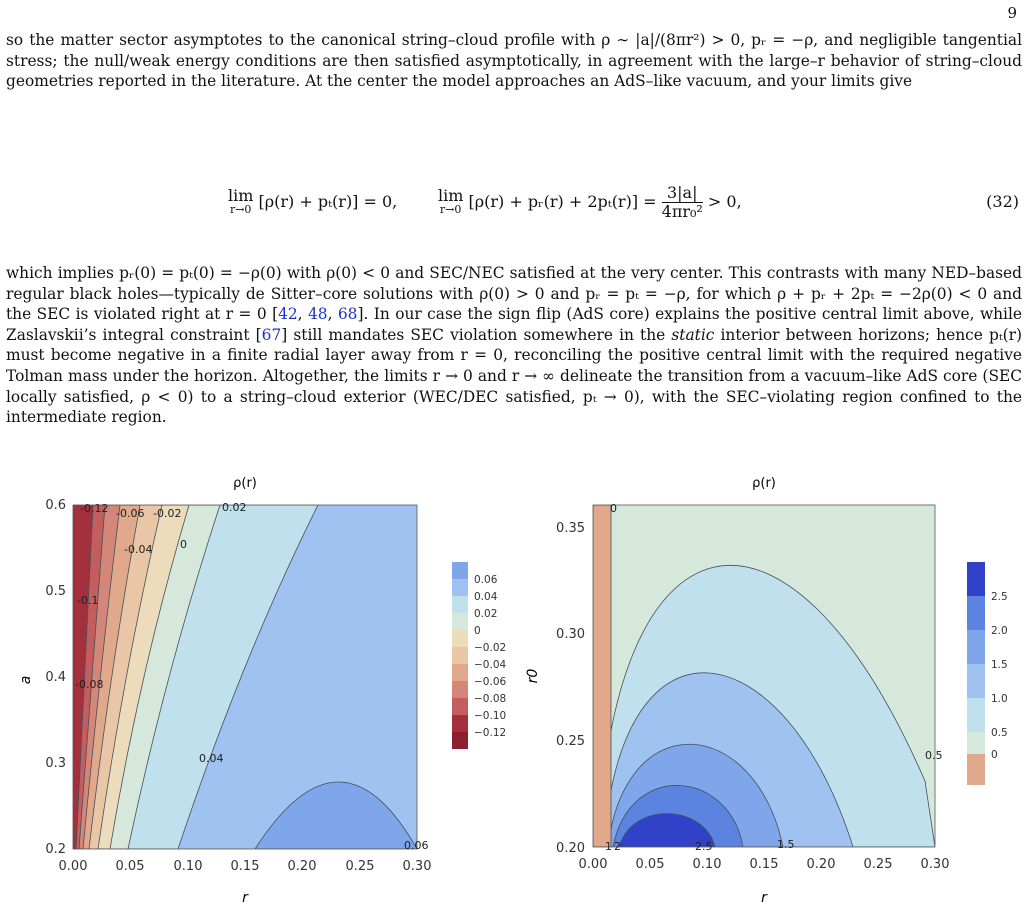 Image resolution: width=1029 pixels, height=912 pixels. I want to click on contour-label: 0.02, so click(234, 507).